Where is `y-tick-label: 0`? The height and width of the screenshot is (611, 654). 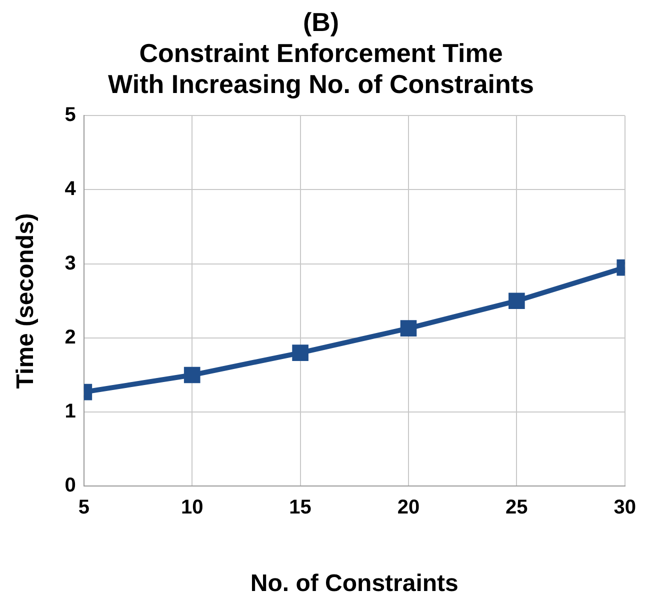
y-tick-label: 0 is located at coordinates (70, 485).